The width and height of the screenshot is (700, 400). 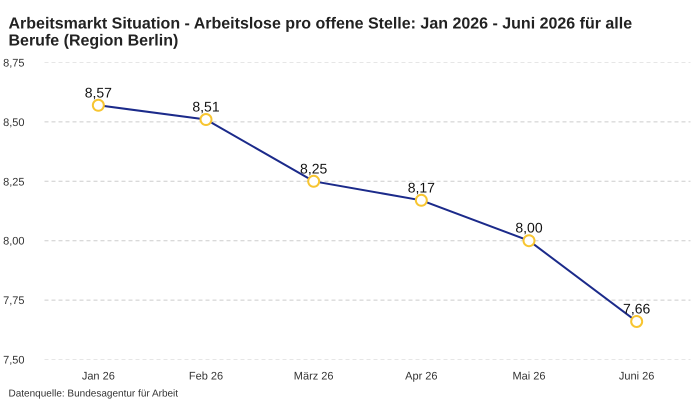 What do you see at coordinates (14, 182) in the screenshot?
I see `y-tick-label: 8,25` at bounding box center [14, 182].